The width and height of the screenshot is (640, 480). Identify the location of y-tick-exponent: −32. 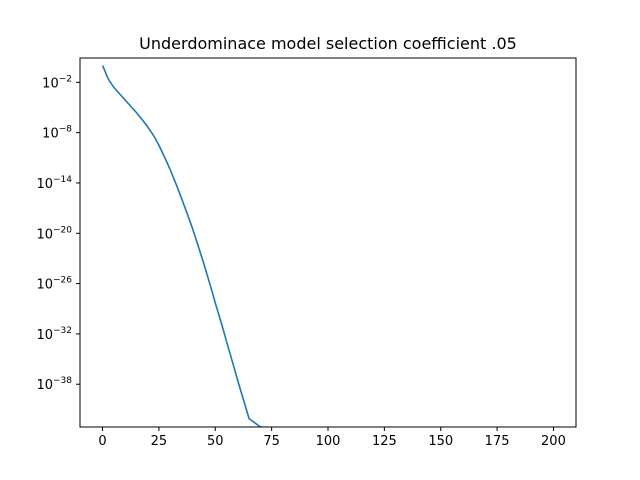
(62, 331).